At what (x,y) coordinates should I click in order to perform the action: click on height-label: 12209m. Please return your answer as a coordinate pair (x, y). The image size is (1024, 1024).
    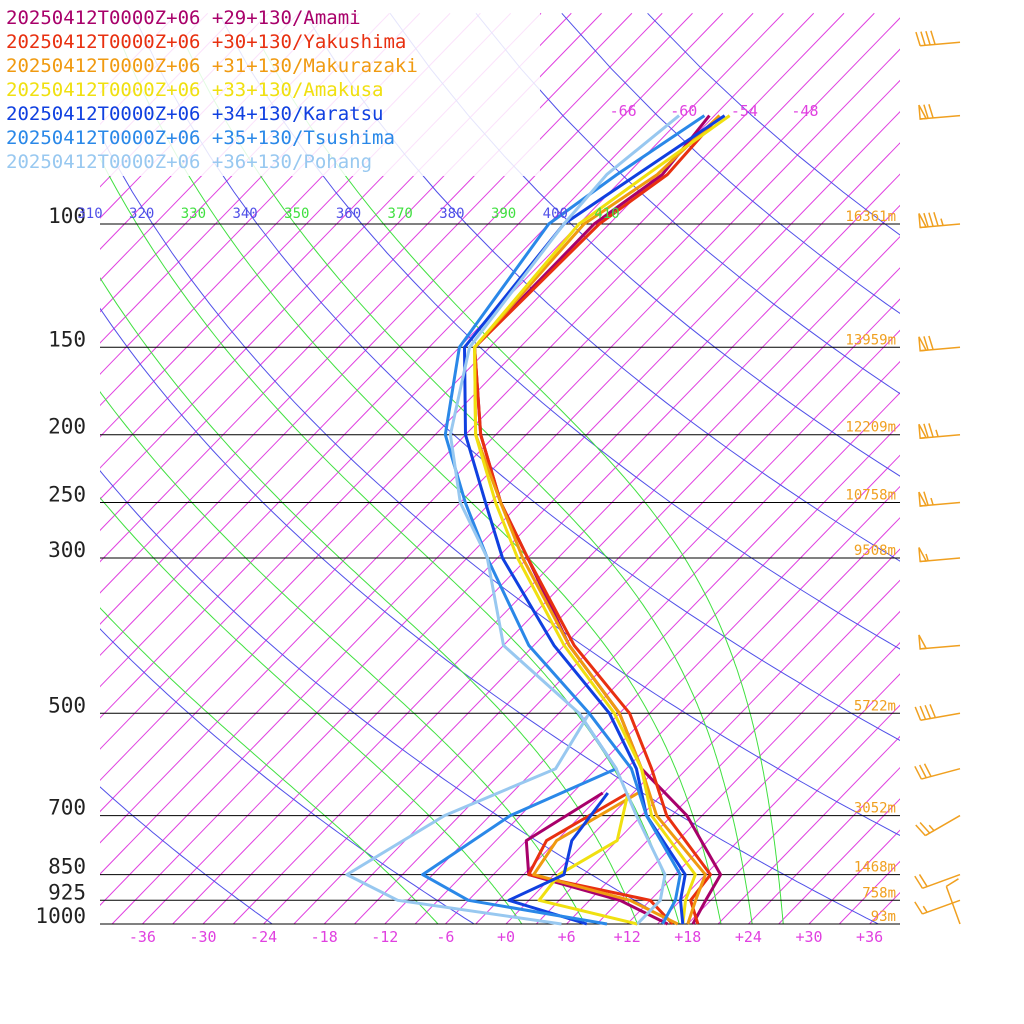
    Looking at the image, I should click on (870, 428).